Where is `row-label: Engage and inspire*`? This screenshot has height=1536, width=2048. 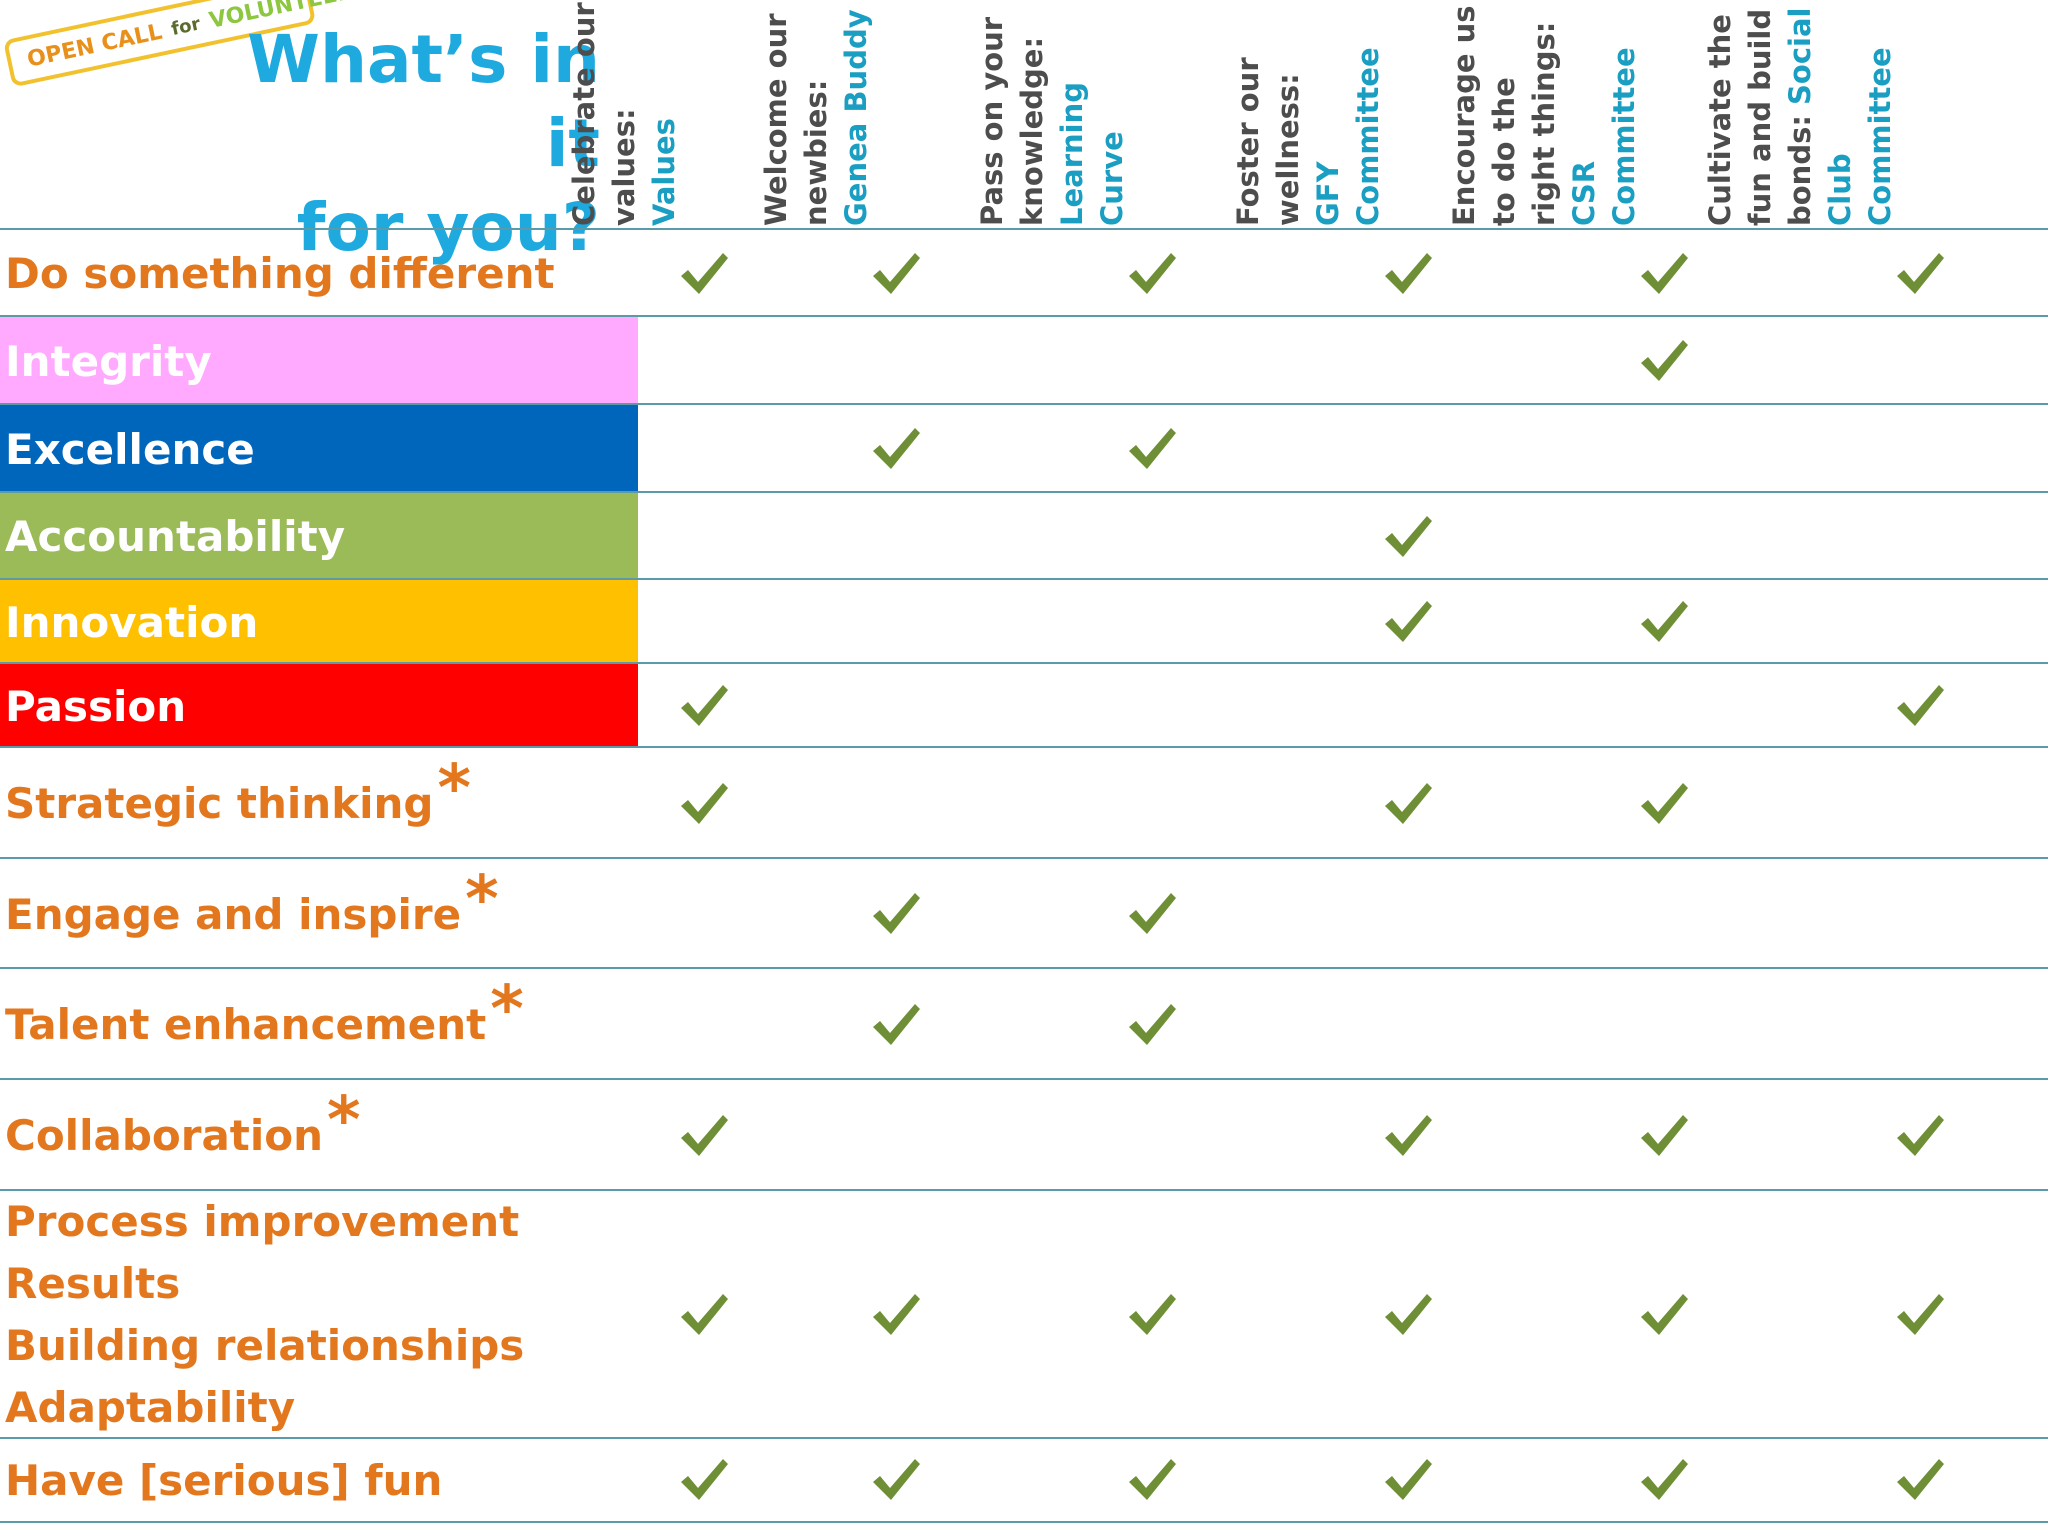
row-label: Engage and inspire* is located at coordinates (249, 914).